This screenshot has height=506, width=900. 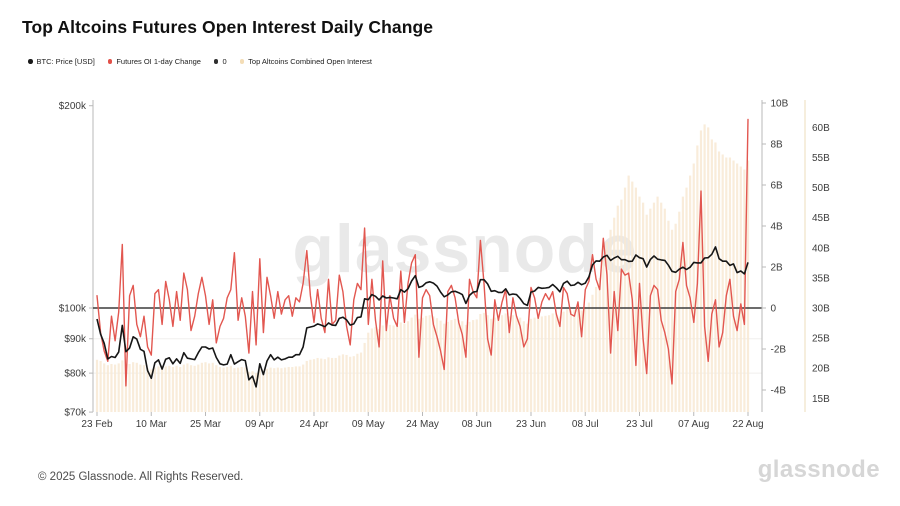 What do you see at coordinates (777, 268) in the screenshot?
I see `y-axis-oi-change-tick-label: 2B` at bounding box center [777, 268].